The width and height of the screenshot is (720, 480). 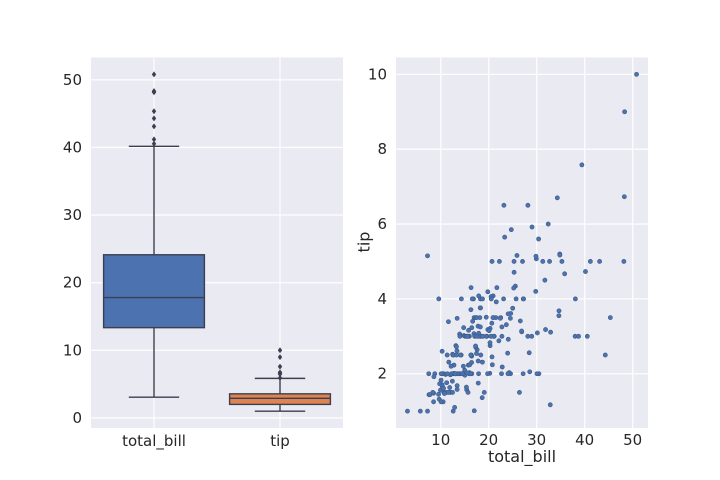 I want to click on boxplot-tick-label-total-bill: total_bill, so click(x=154, y=441).